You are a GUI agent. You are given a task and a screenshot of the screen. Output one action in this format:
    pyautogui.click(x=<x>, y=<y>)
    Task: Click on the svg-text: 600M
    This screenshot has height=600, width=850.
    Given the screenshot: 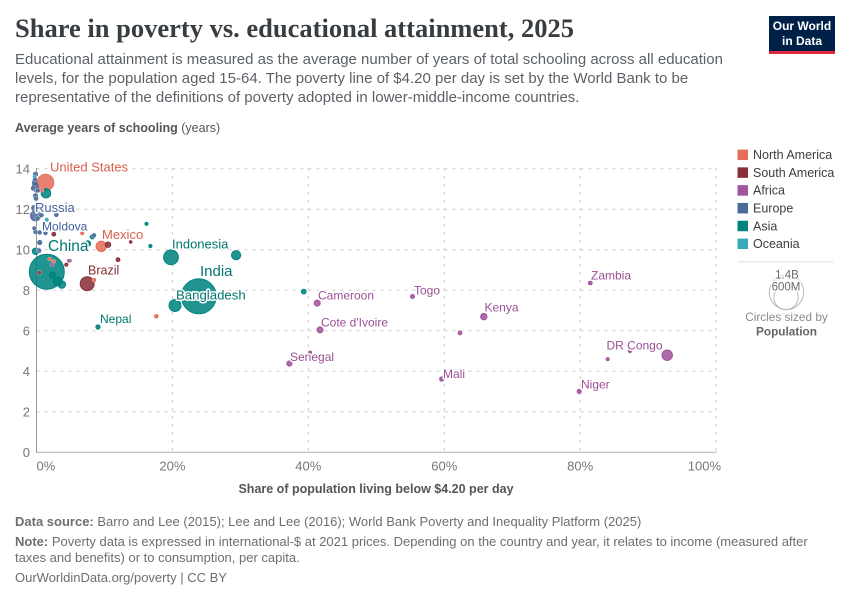 What is the action you would take?
    pyautogui.click(x=786, y=288)
    